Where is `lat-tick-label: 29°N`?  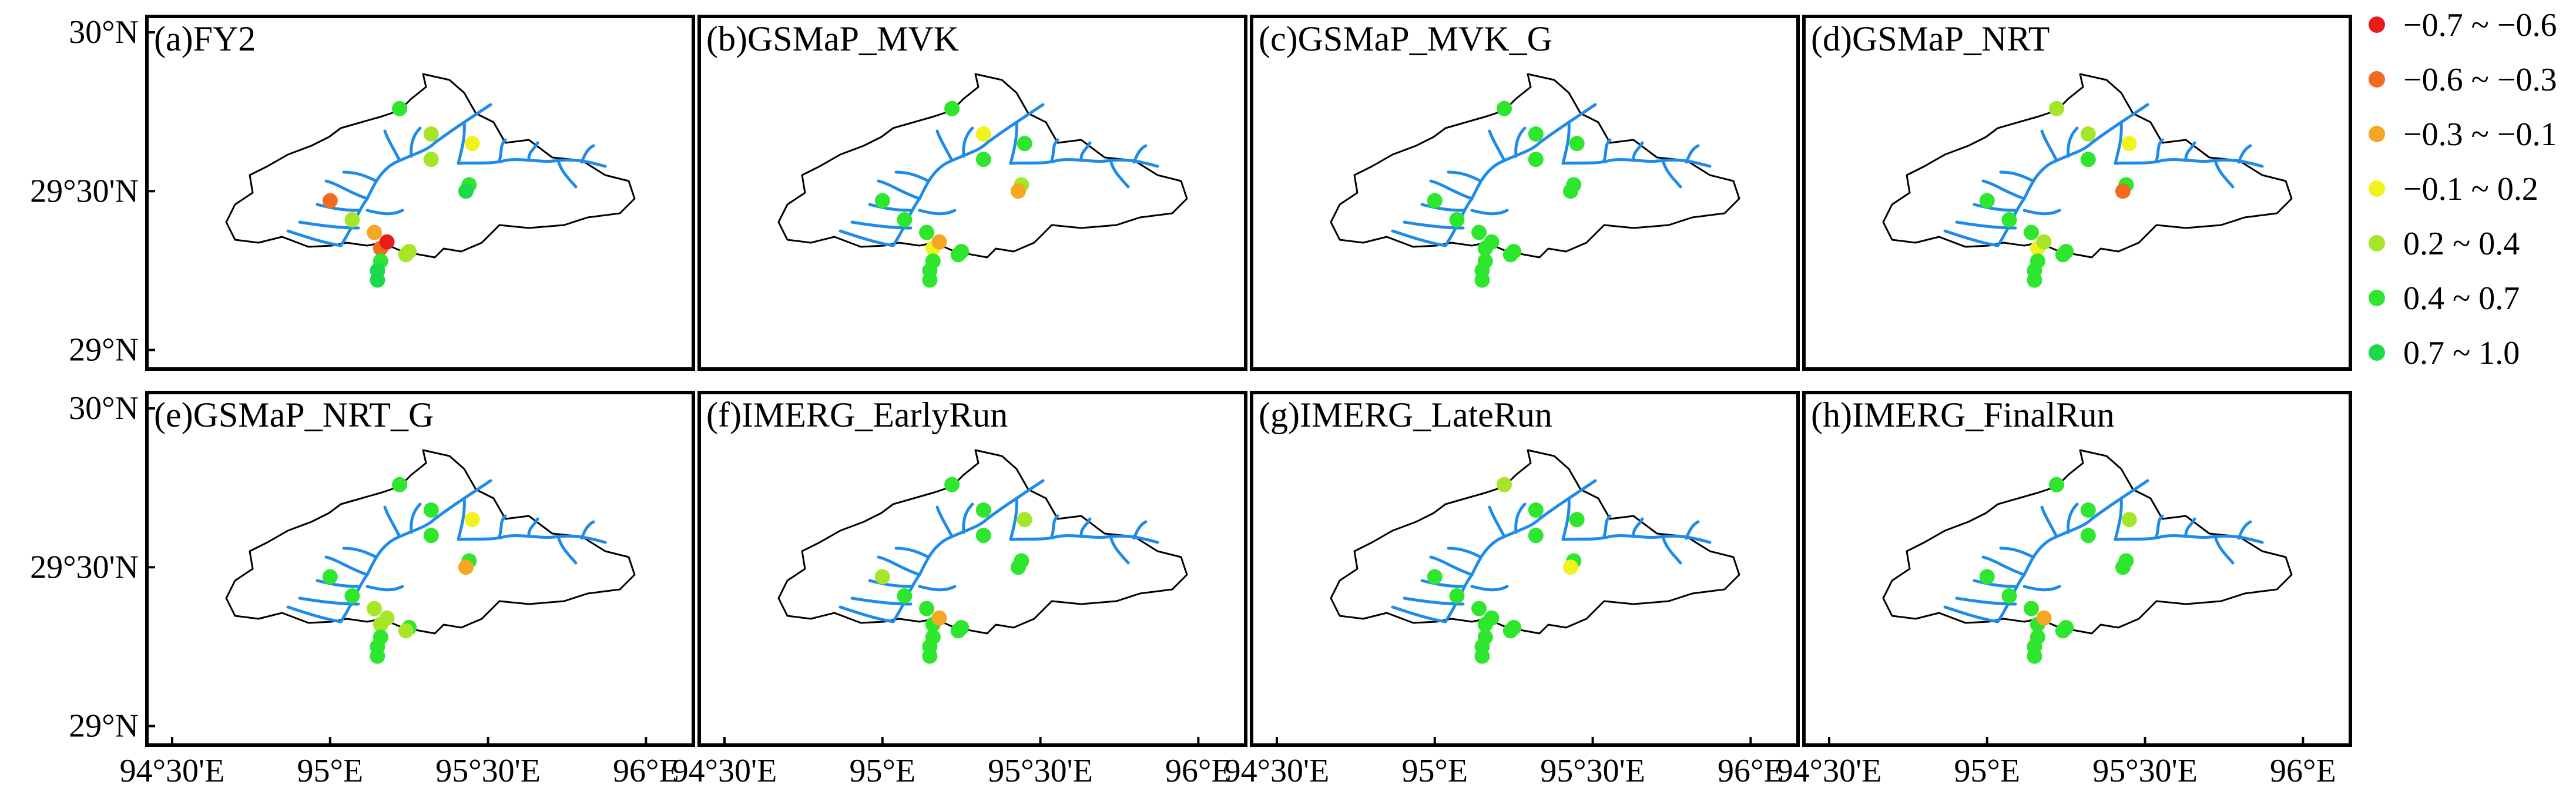 lat-tick-label: 29°N is located at coordinates (104, 350).